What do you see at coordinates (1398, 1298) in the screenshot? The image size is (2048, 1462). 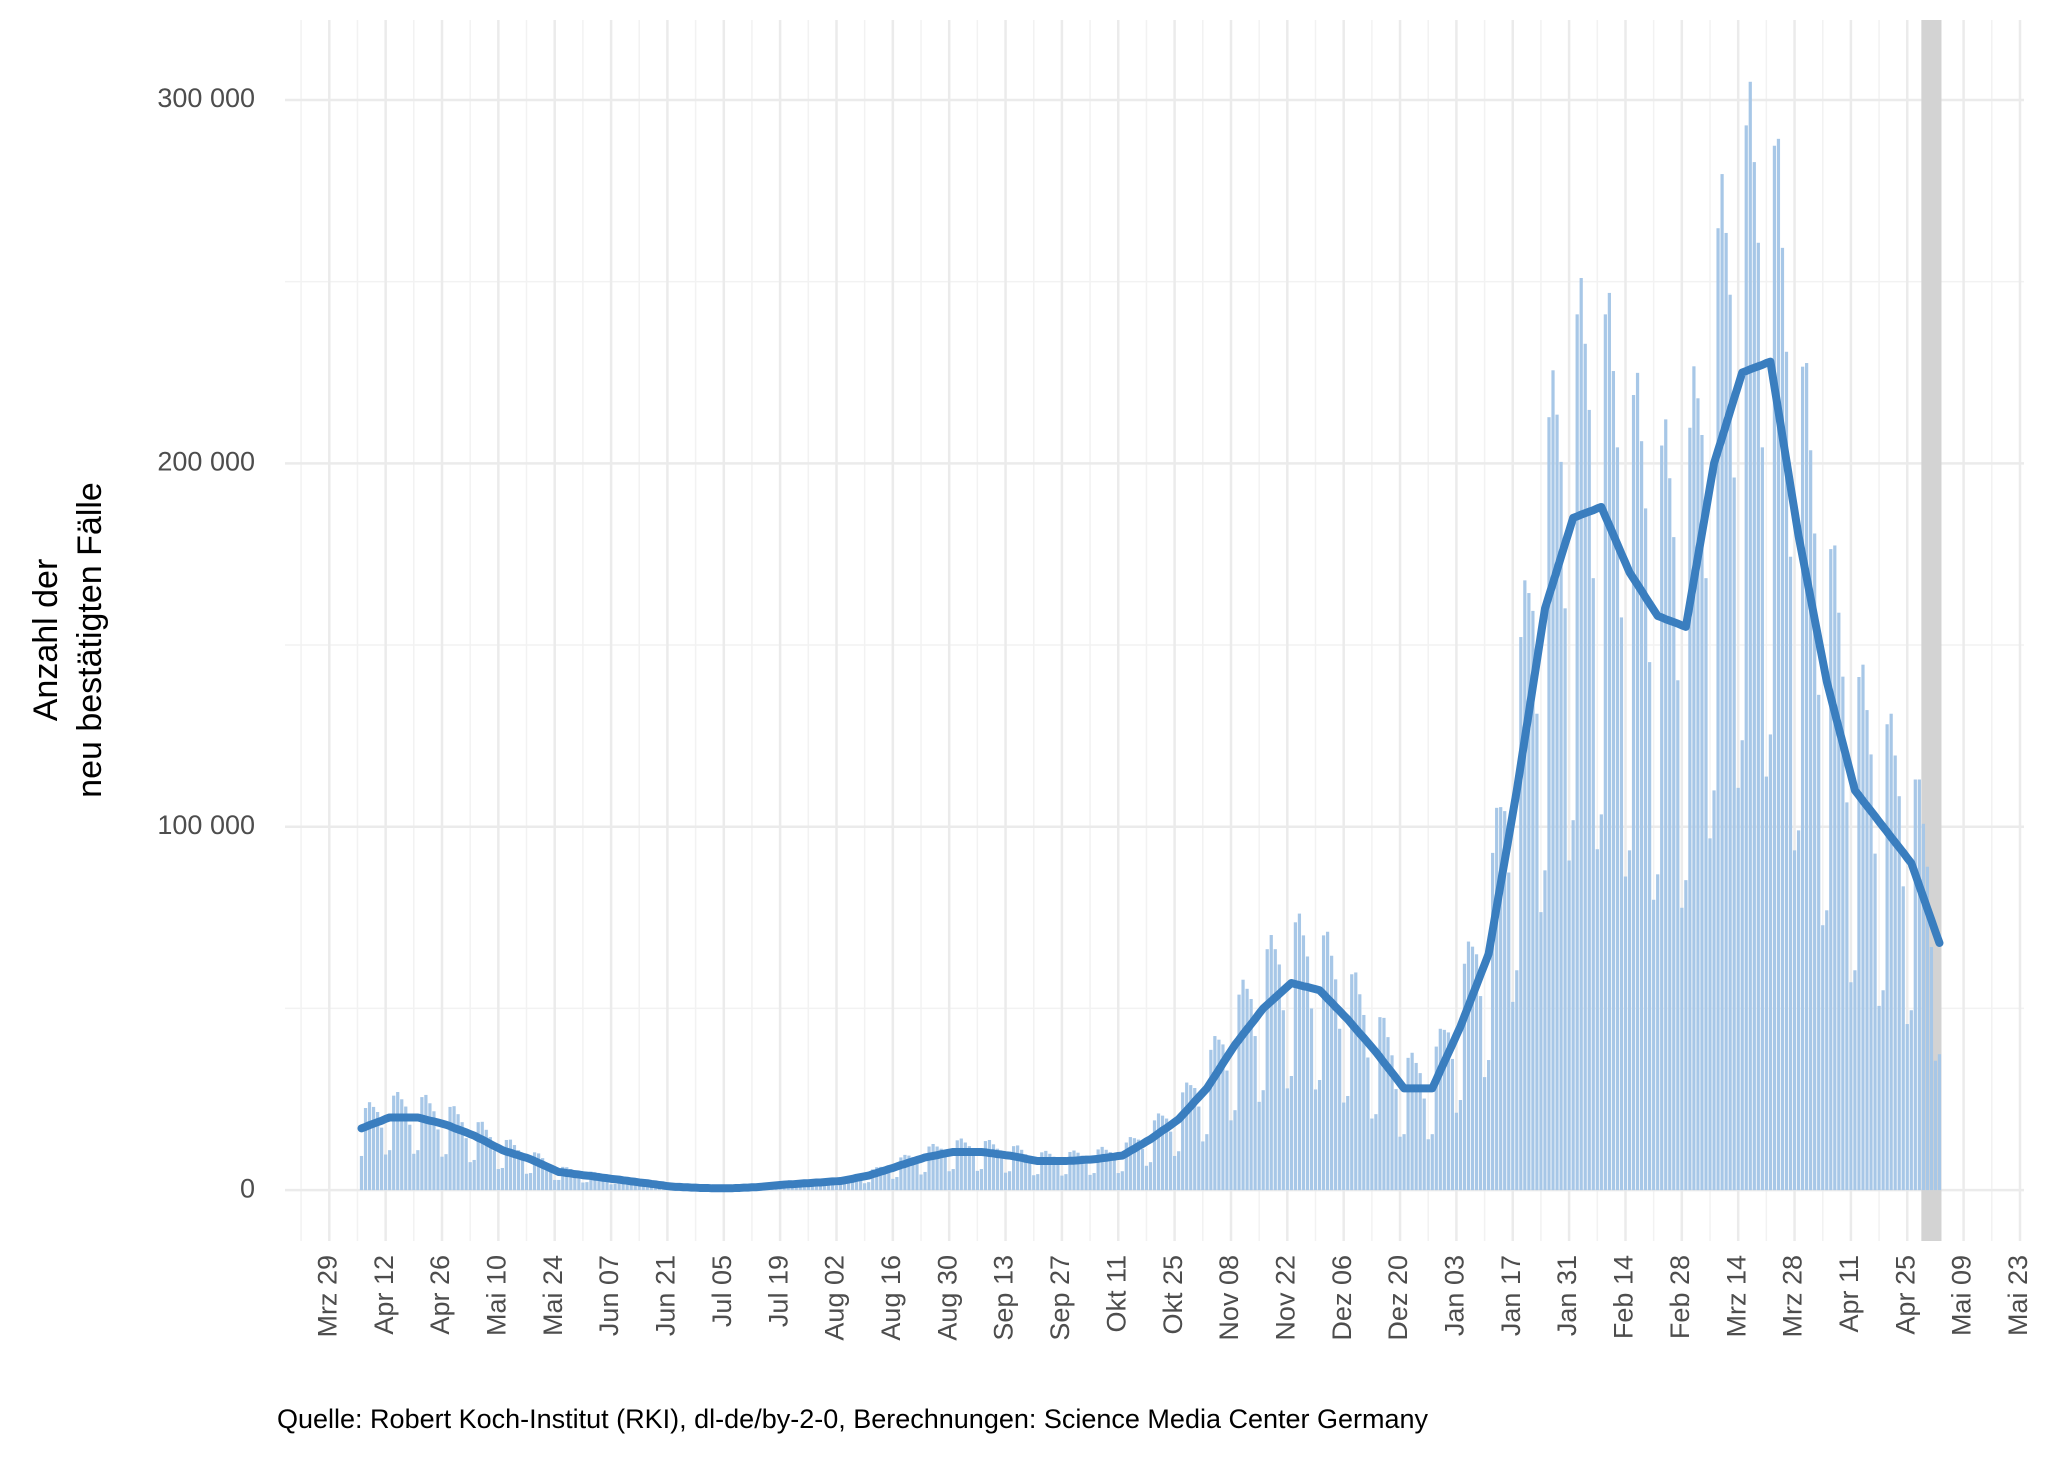 I see `x-tick-label: Dez 20` at bounding box center [1398, 1298].